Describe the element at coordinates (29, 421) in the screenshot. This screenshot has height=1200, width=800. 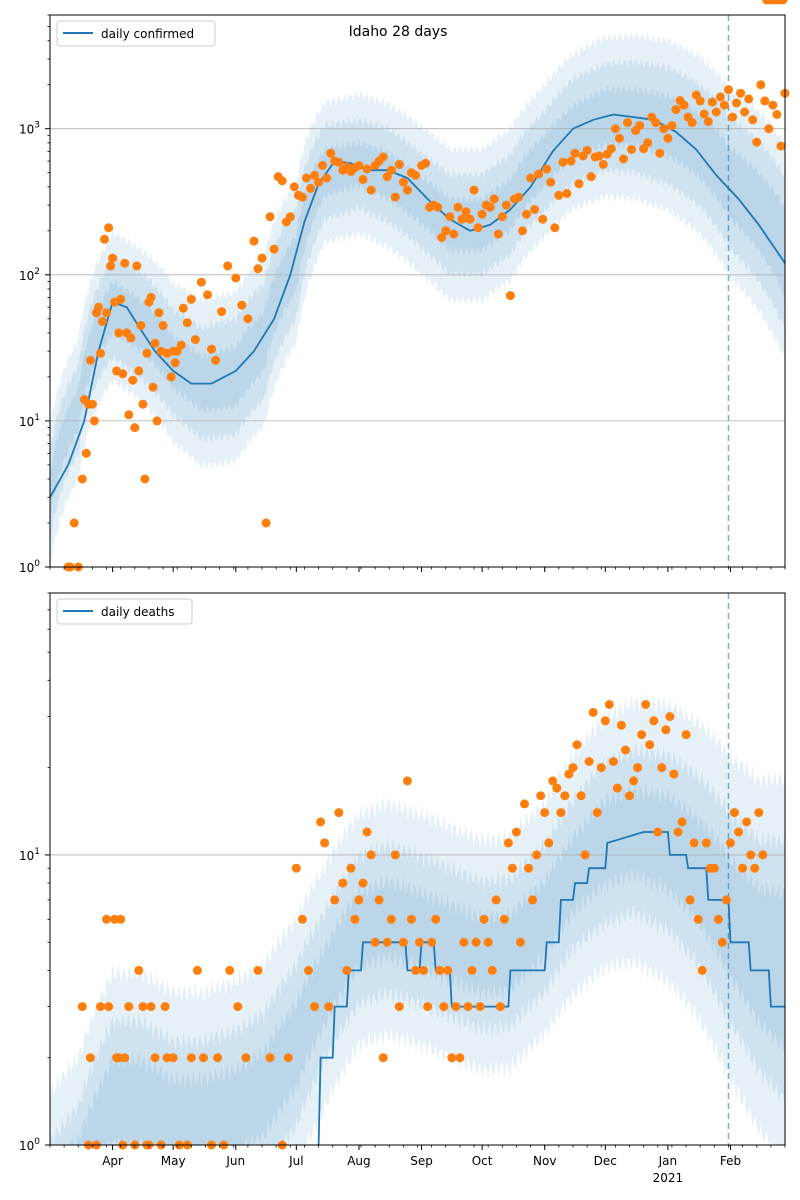
I see `y-tick-label: 10¹` at that location.